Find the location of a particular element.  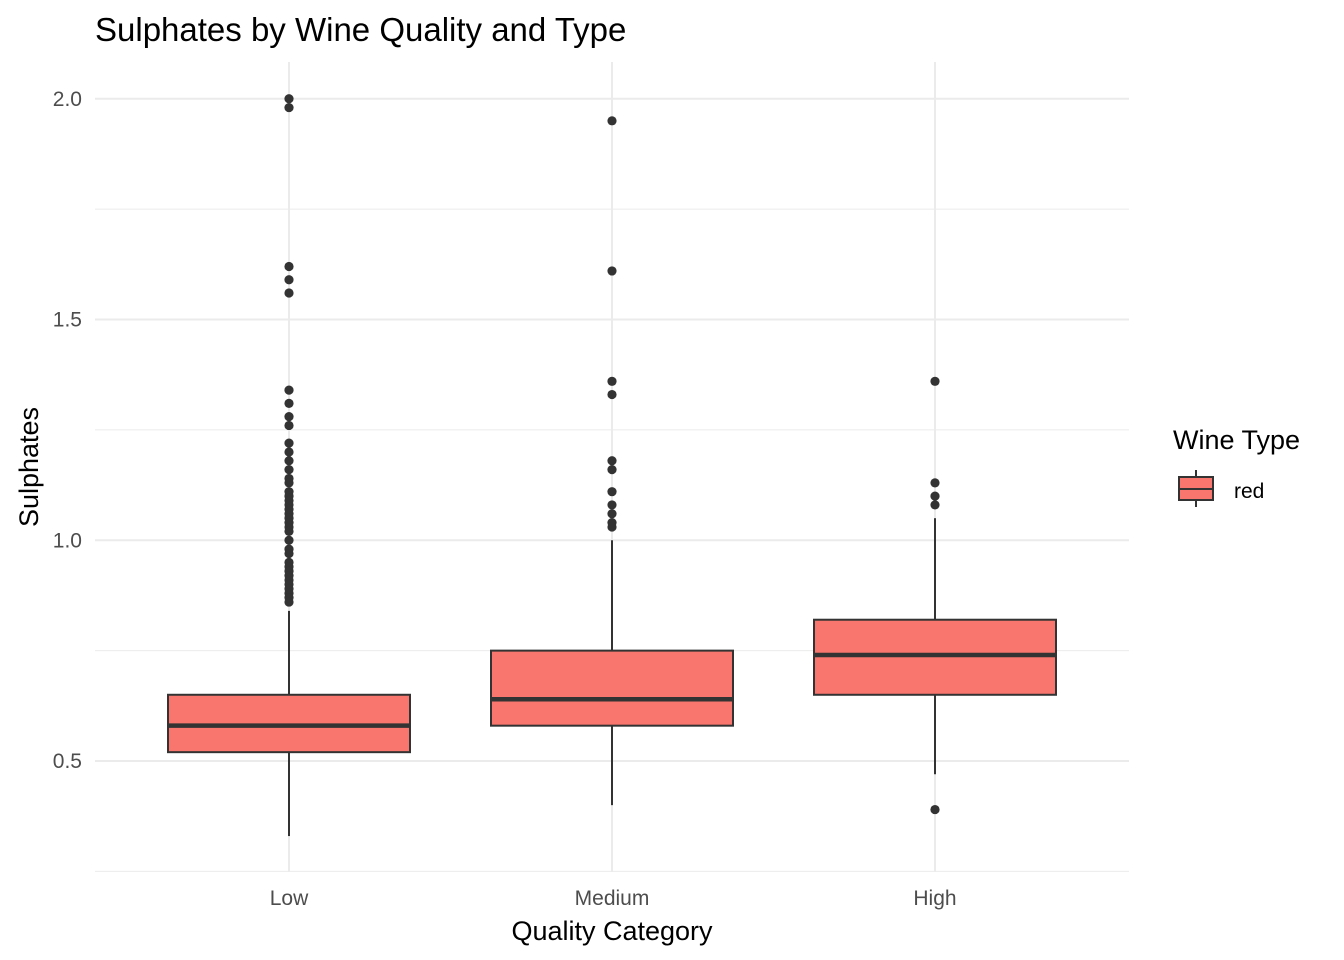

legend-label-red: red is located at coordinates (1249, 491).